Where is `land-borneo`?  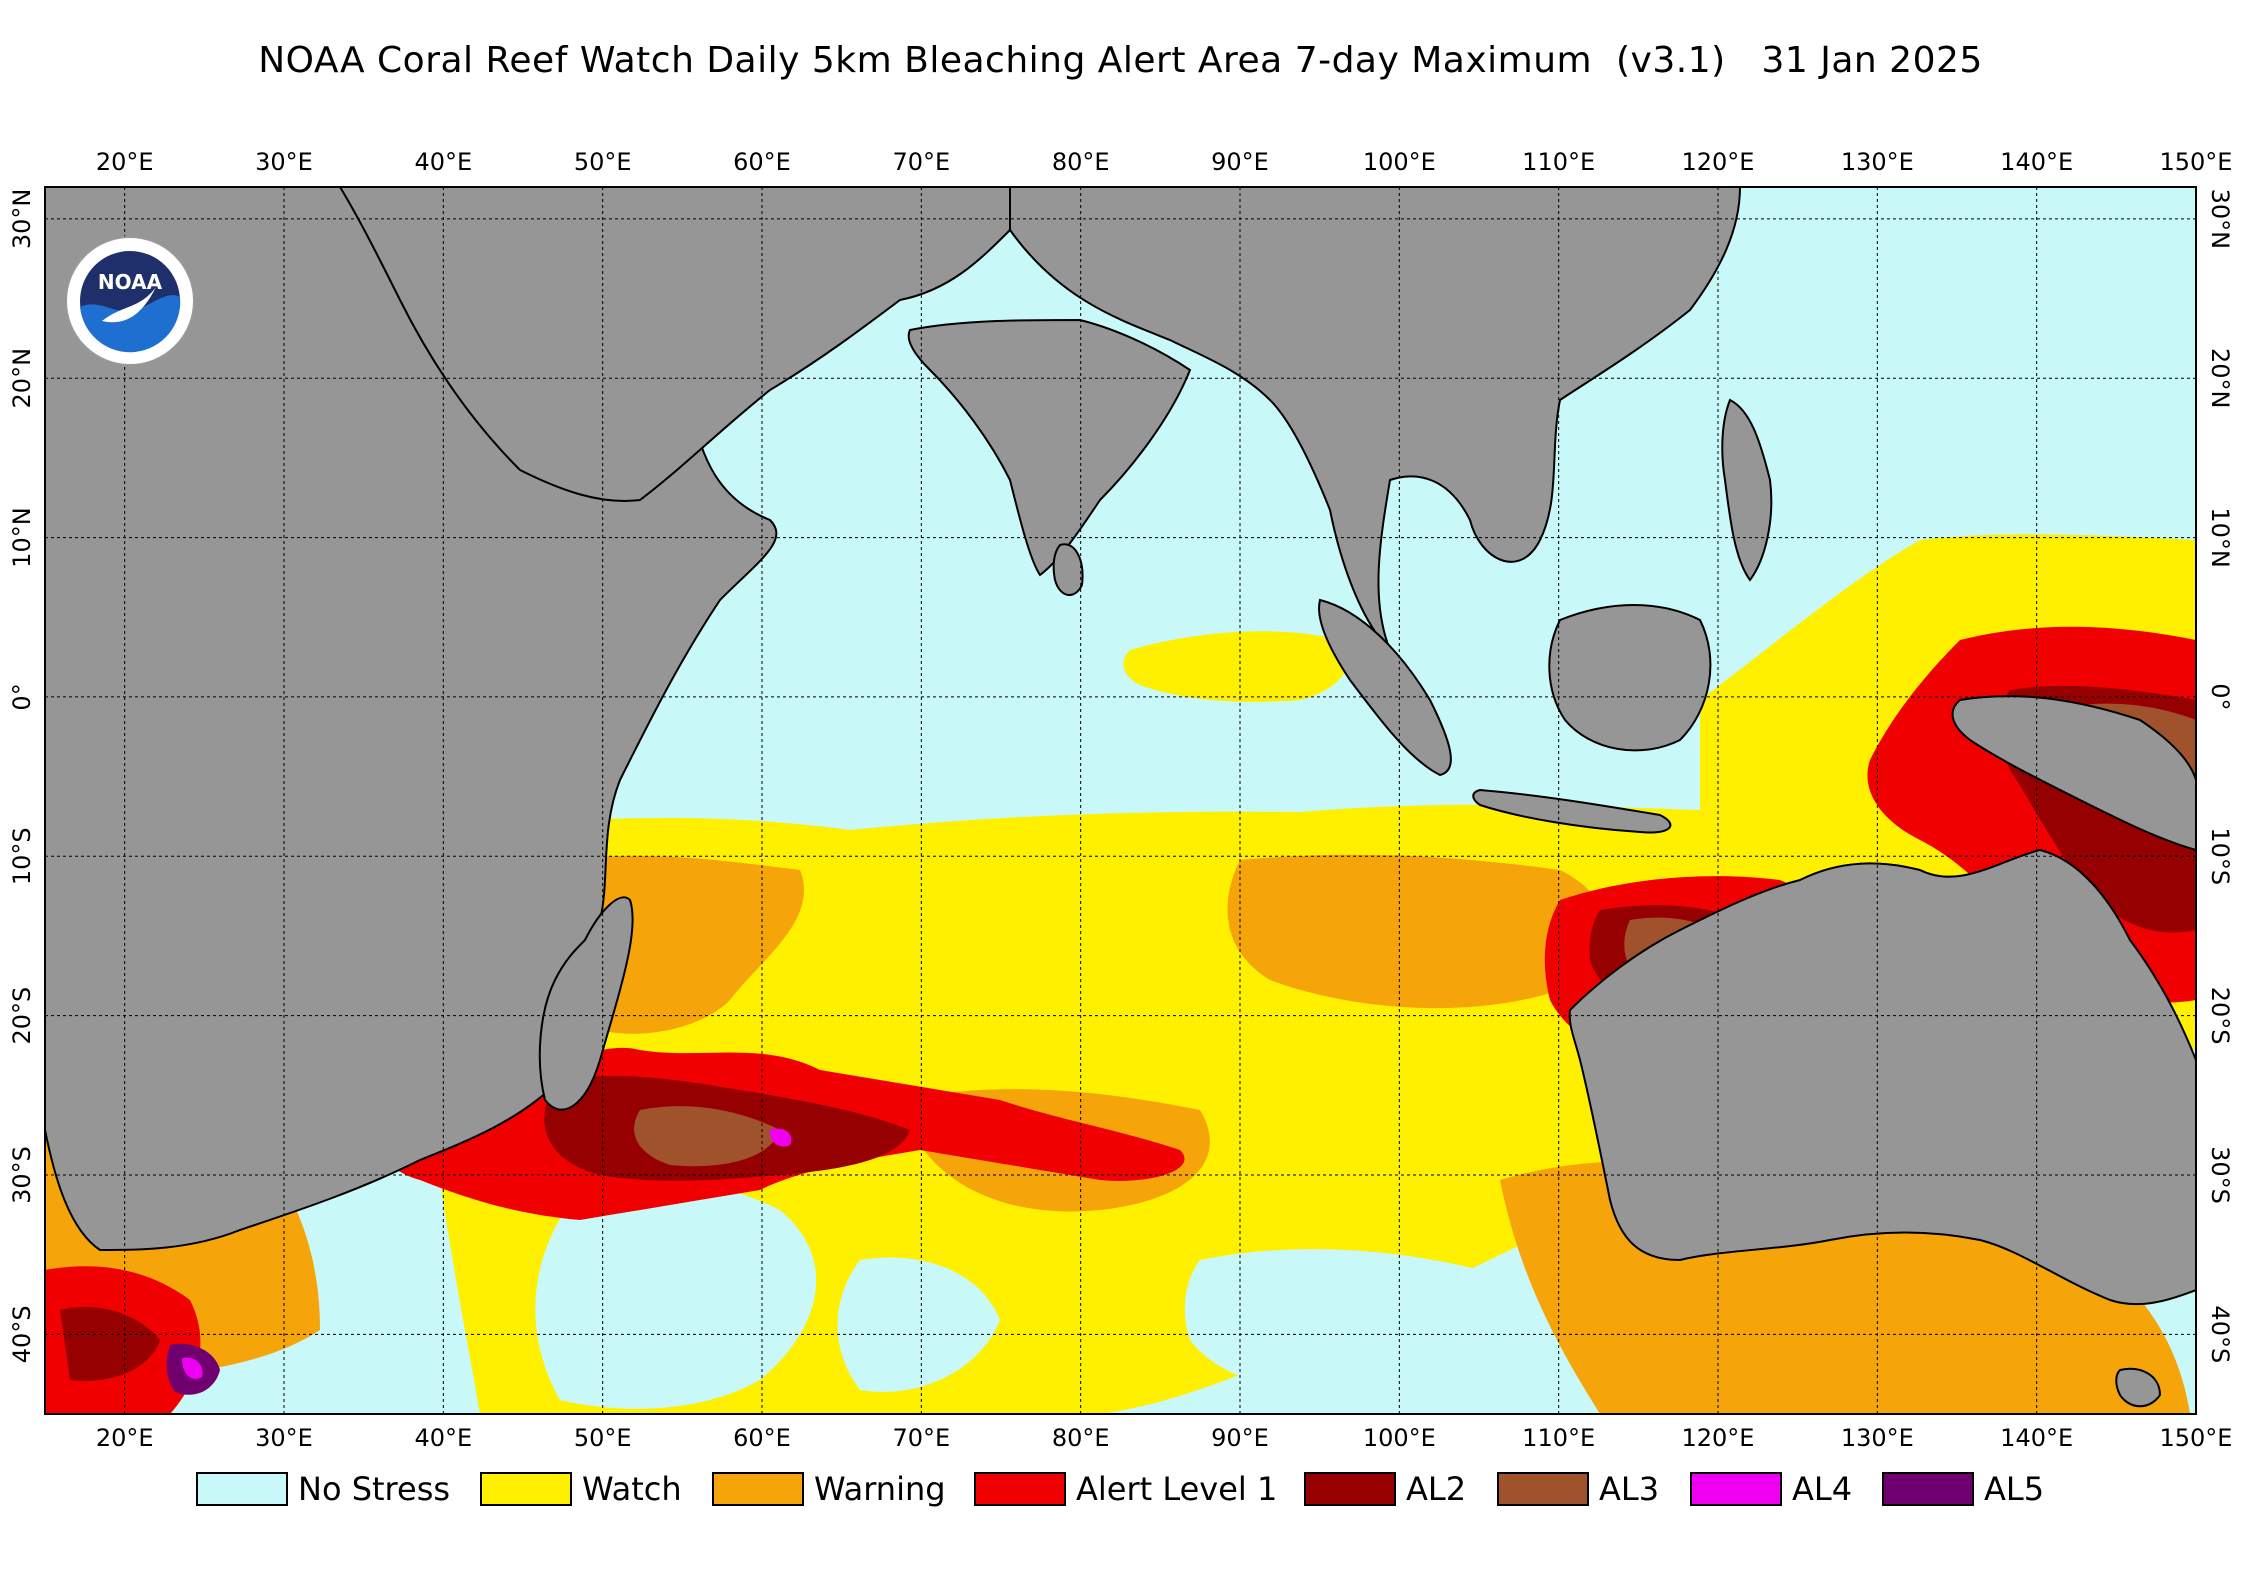 land-borneo is located at coordinates (1630, 678).